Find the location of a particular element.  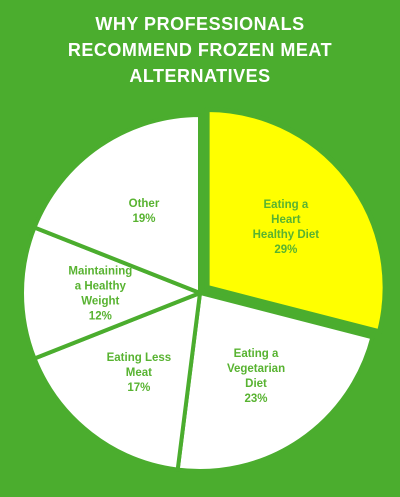

chart-title-line-2: RECOMMEND FROZEN MEAT is located at coordinates (200, 50).